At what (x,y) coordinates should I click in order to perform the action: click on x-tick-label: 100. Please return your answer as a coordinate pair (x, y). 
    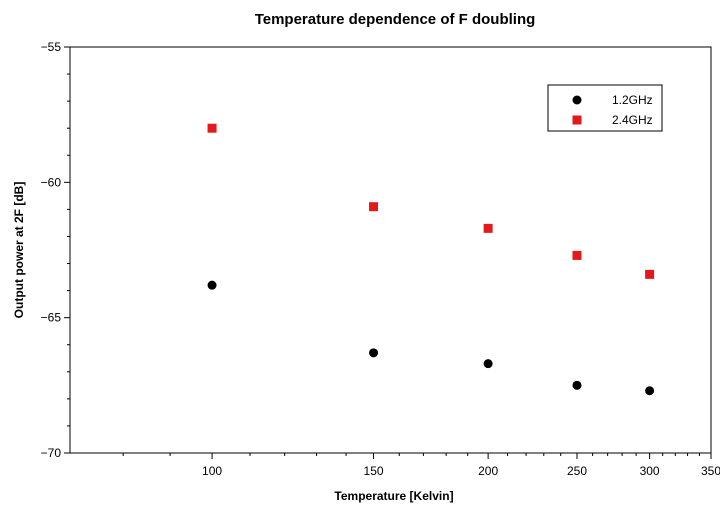
    Looking at the image, I should click on (212, 471).